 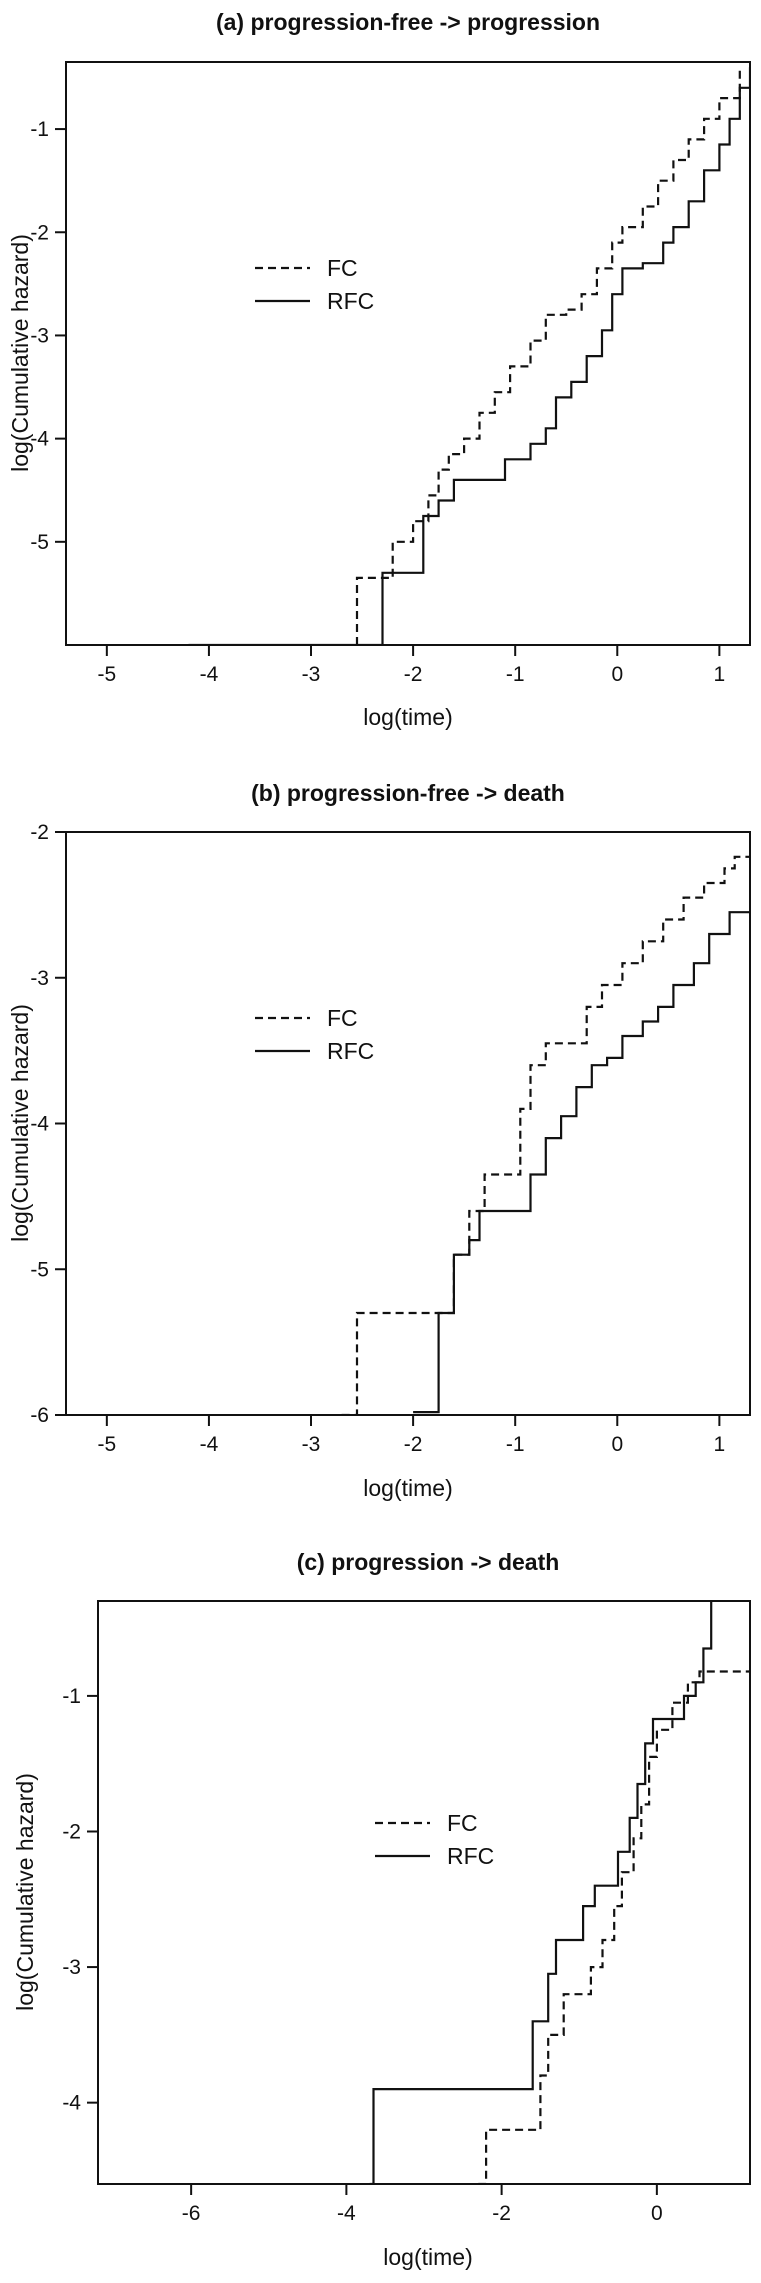 What do you see at coordinates (428, 1562) in the screenshot?
I see `chart-title: (c) progression -> death` at bounding box center [428, 1562].